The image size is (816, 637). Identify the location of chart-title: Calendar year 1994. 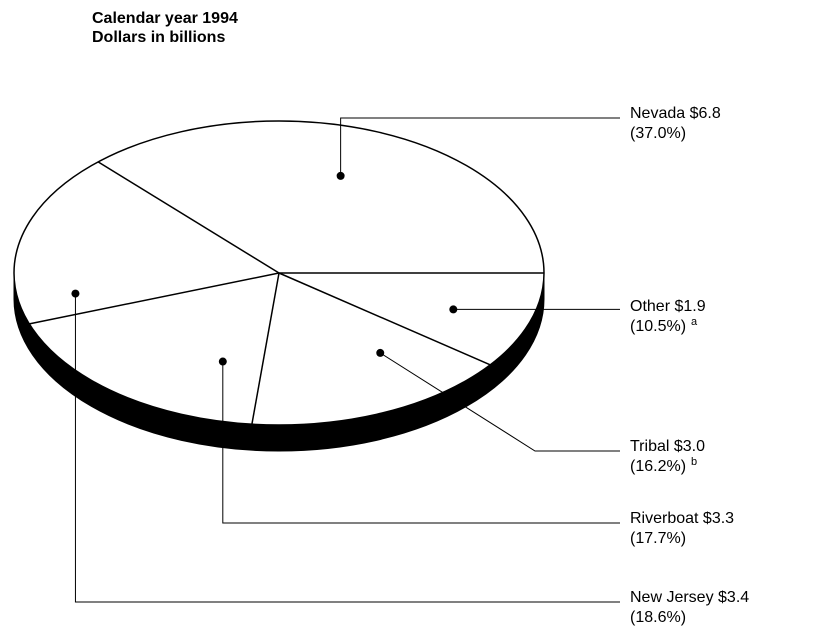
(165, 18).